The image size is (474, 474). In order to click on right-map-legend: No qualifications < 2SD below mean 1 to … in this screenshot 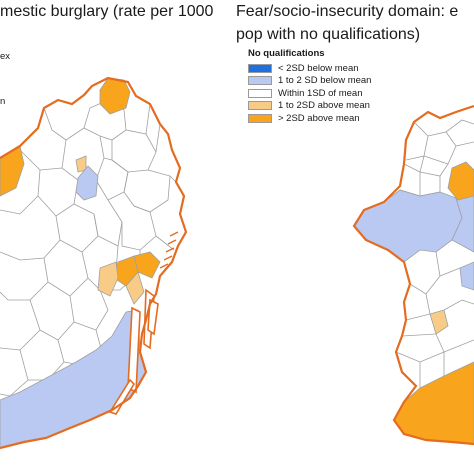, I will do `click(309, 86)`.